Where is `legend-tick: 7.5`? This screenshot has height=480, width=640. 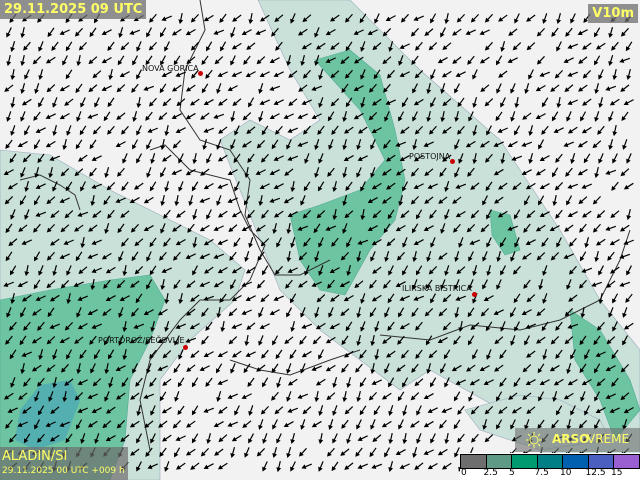
legend-tick: 7.5 is located at coordinates (541, 473).